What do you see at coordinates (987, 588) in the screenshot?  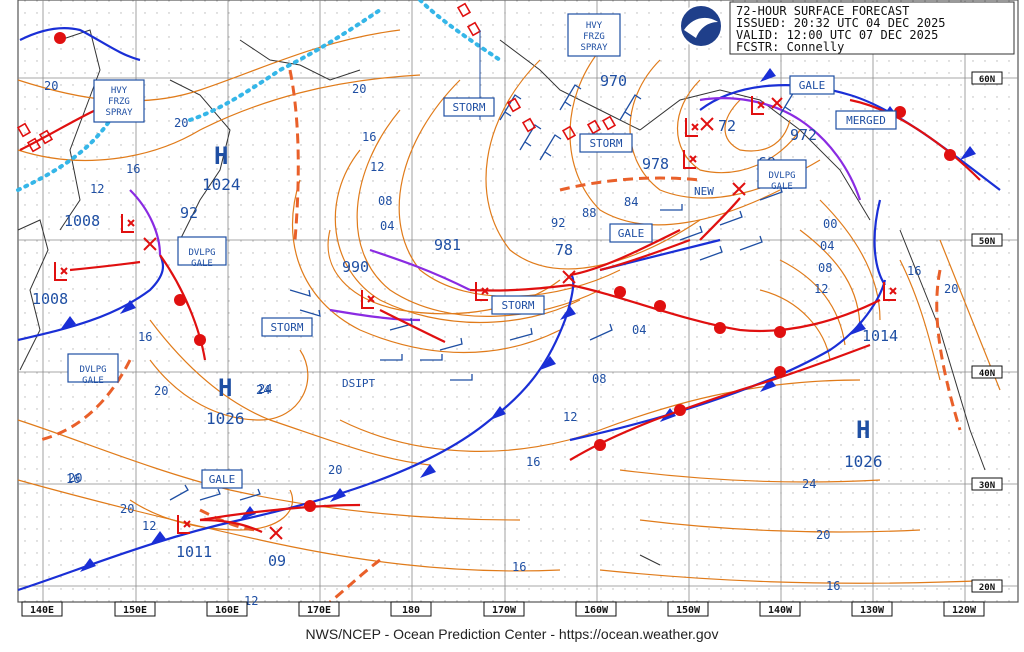 I see `lat-label: 20N` at bounding box center [987, 588].